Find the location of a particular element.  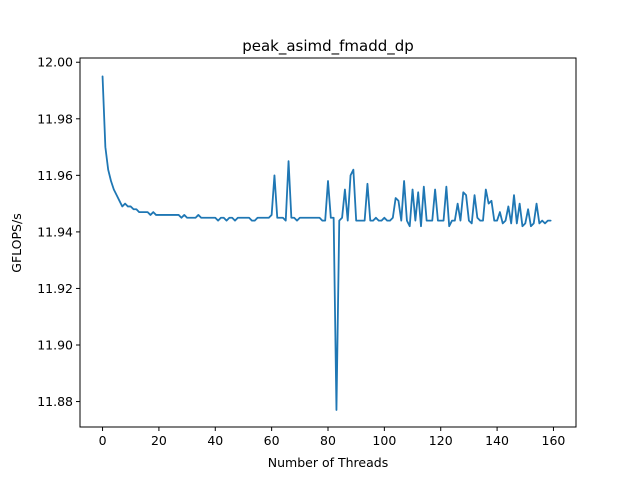

x-tick-label: 60 is located at coordinates (272, 440).